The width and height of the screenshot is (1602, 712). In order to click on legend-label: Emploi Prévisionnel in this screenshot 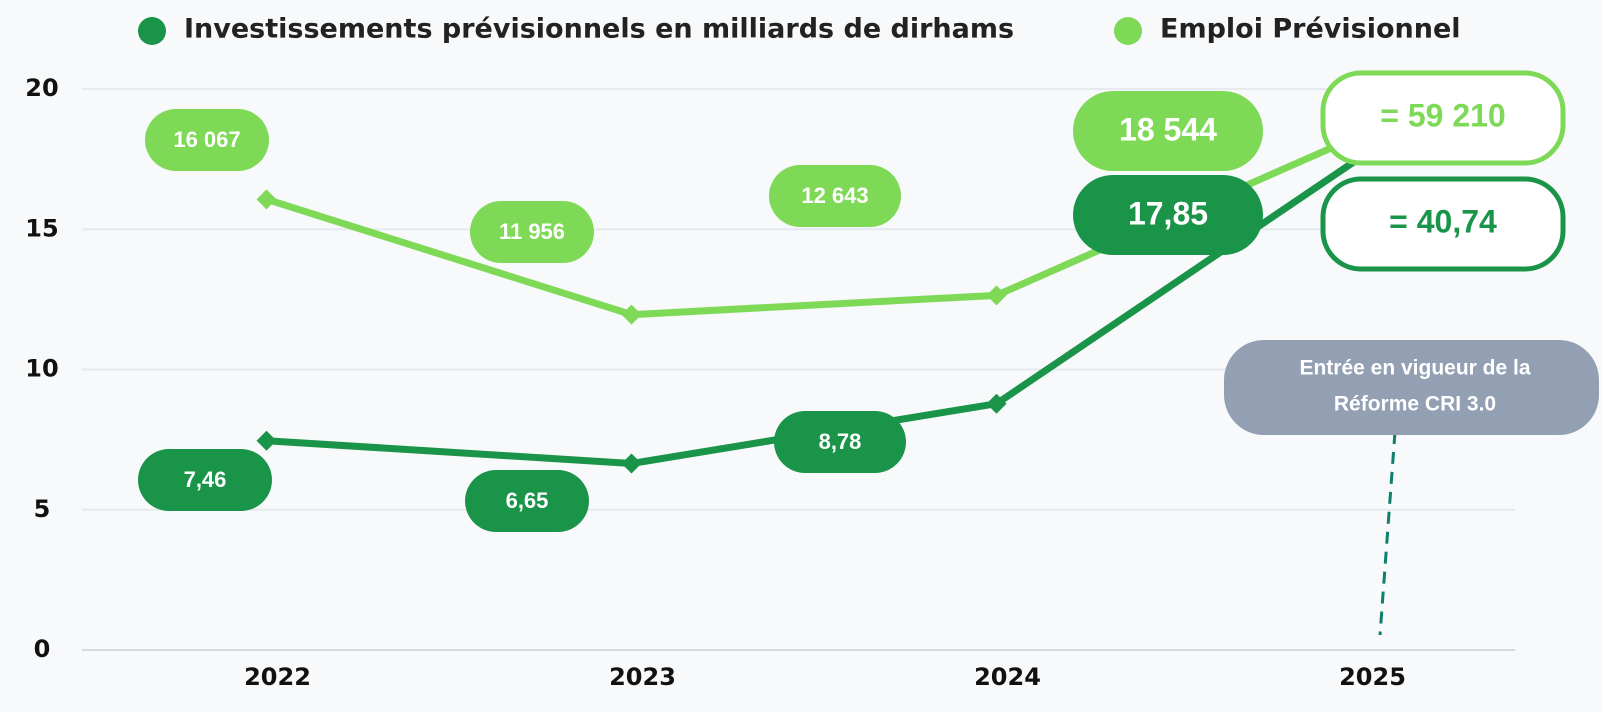, I will do `click(1310, 29)`.